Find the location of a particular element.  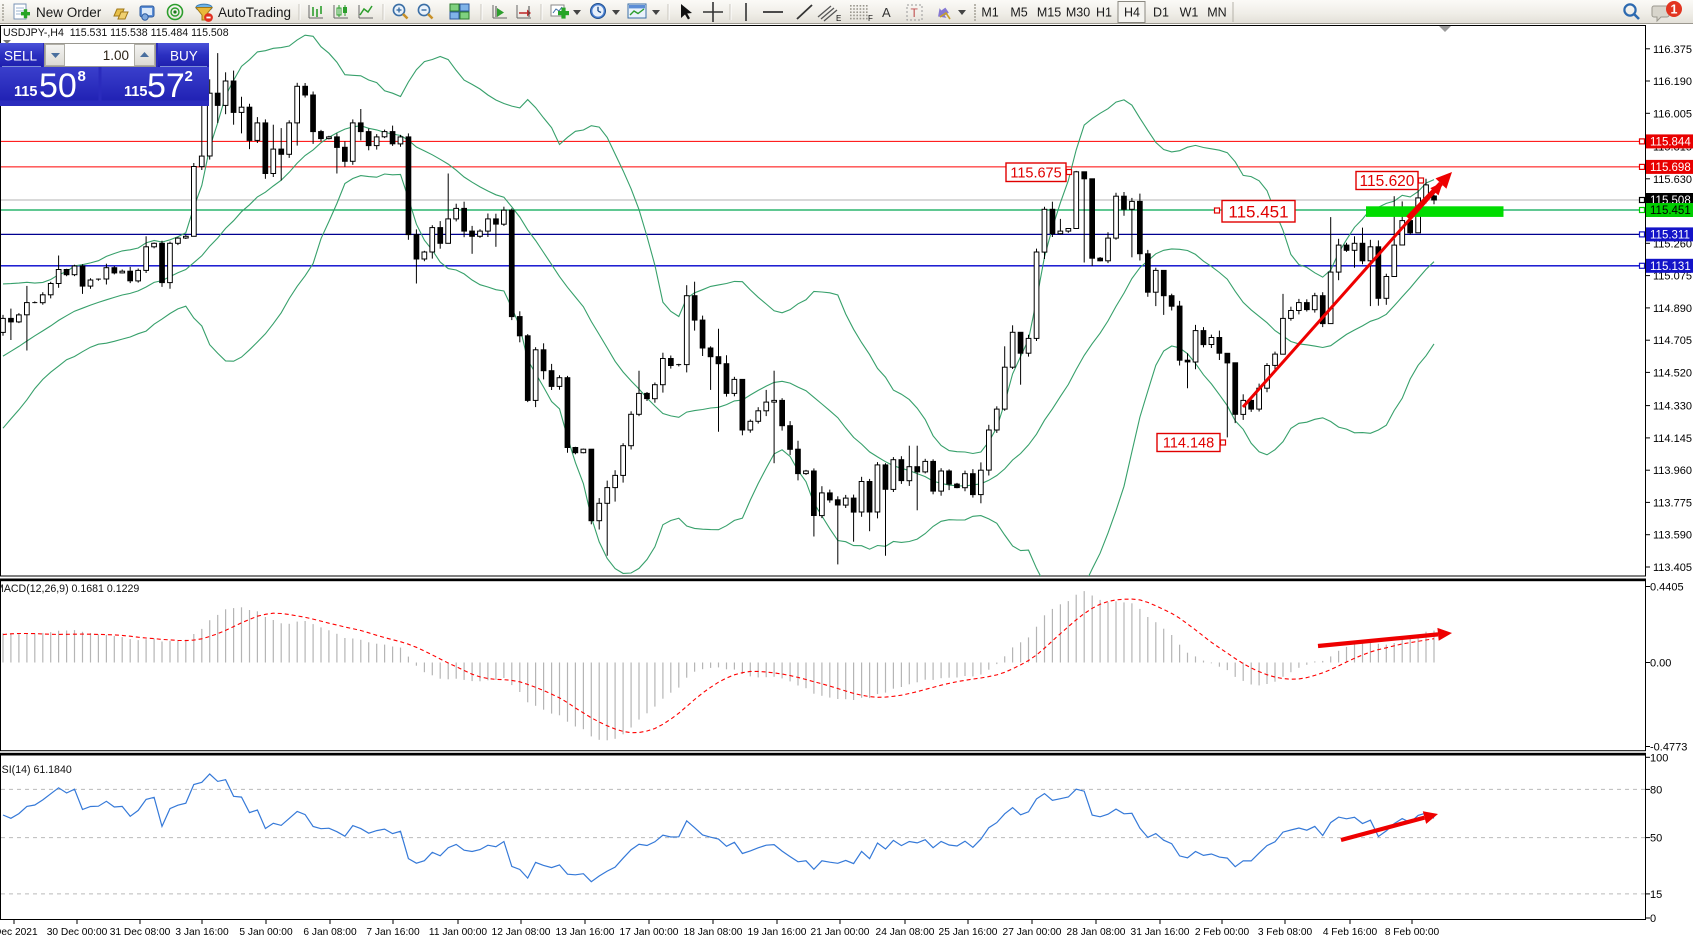

svg-text: SELL is located at coordinates (21, 56).